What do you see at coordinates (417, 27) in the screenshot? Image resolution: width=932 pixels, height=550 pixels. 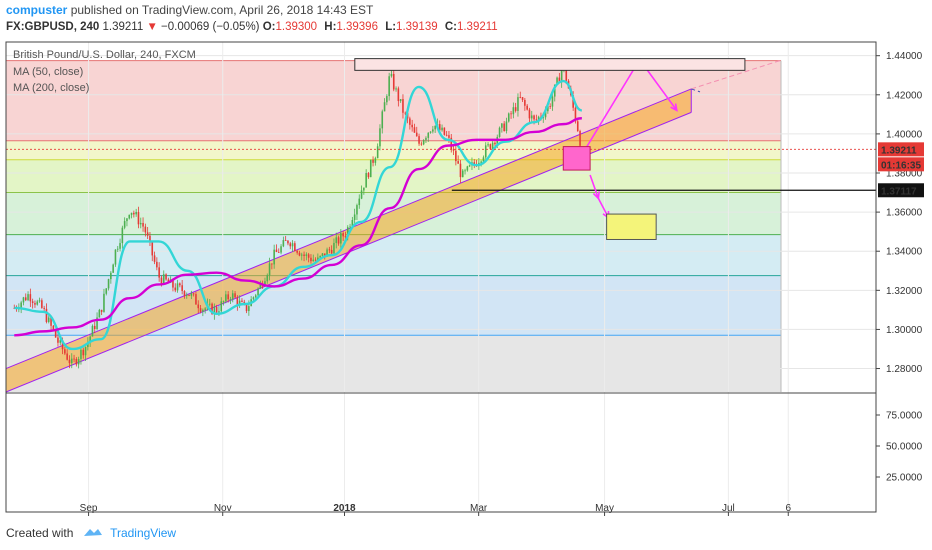 I see `low-value: 1.39139` at bounding box center [417, 27].